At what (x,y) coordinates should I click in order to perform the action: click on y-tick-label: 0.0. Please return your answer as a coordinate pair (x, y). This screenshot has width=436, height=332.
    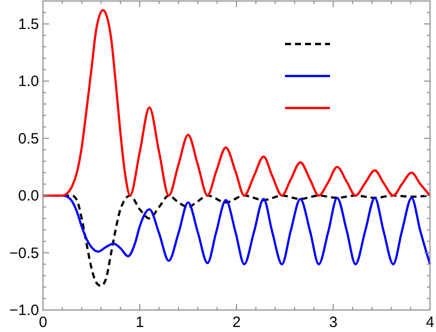
    Looking at the image, I should click on (28, 196).